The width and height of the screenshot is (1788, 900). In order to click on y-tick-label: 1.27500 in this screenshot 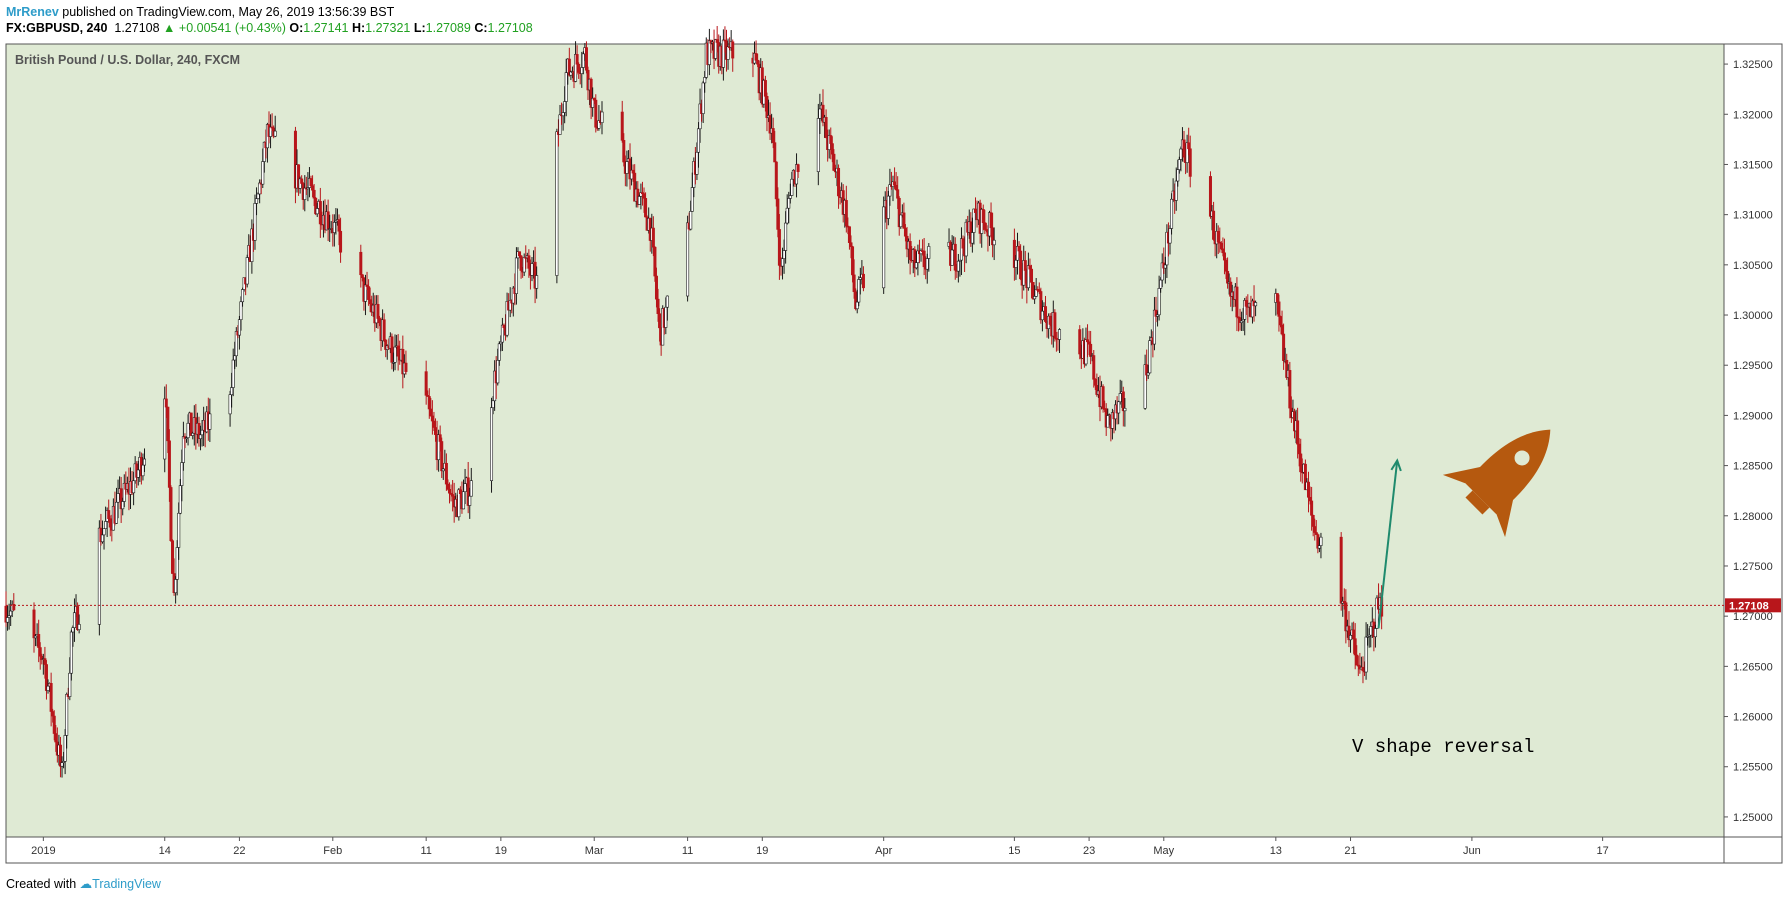, I will do `click(1753, 567)`.